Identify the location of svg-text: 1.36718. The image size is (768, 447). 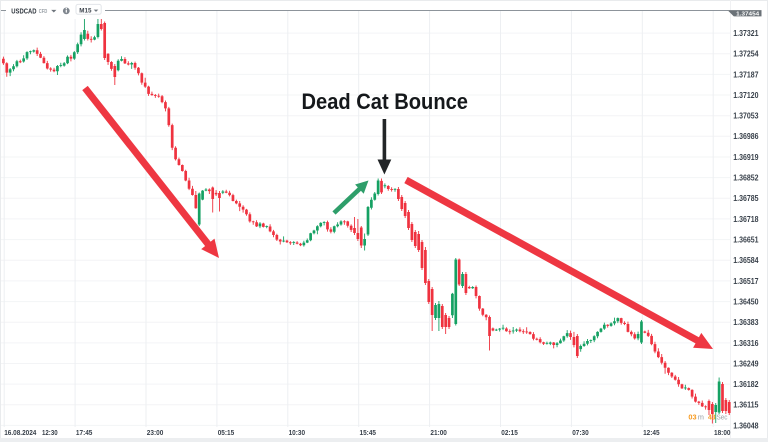
(746, 219).